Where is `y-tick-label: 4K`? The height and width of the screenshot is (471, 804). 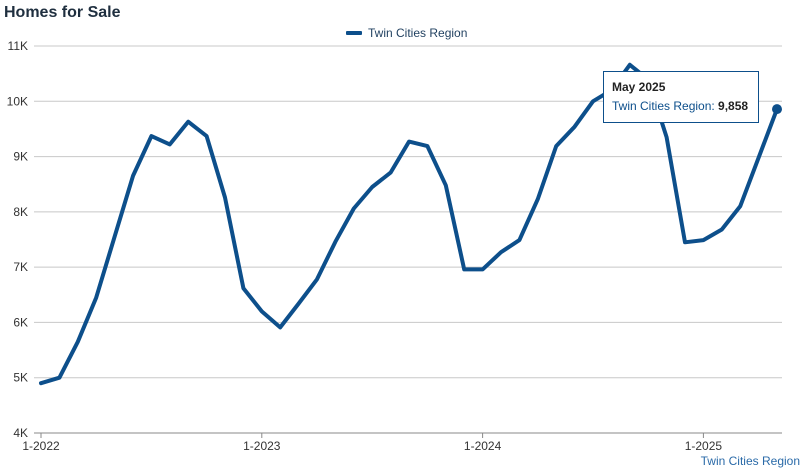 y-tick-label: 4K is located at coordinates (20, 433).